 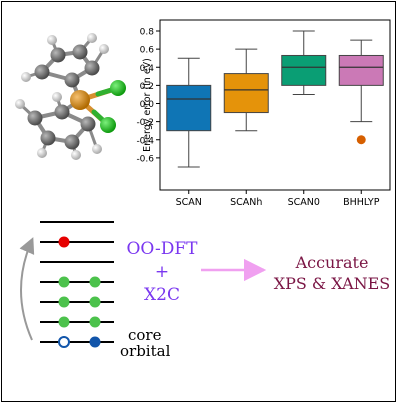 I want to click on result-line-1: Accurate, so click(x=332, y=262).